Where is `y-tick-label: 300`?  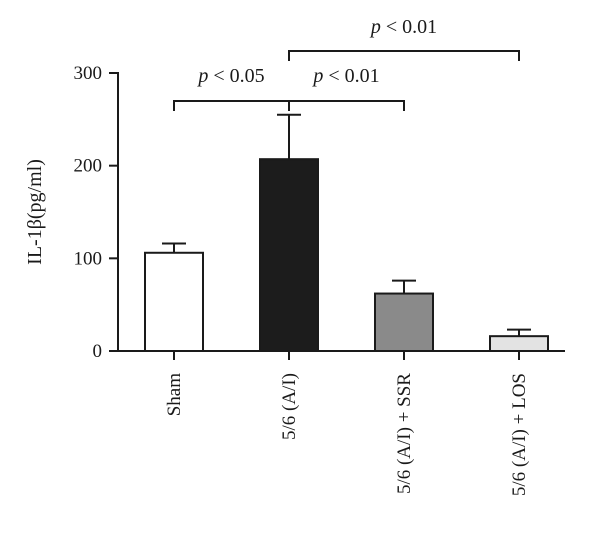
y-tick-label: 300 is located at coordinates (88, 73).